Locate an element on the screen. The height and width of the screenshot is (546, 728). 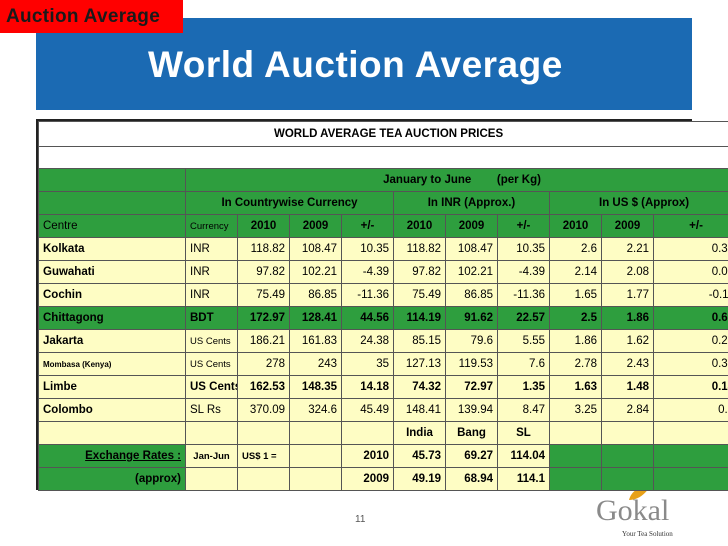
value-cell: 278 is located at coordinates (263, 364).